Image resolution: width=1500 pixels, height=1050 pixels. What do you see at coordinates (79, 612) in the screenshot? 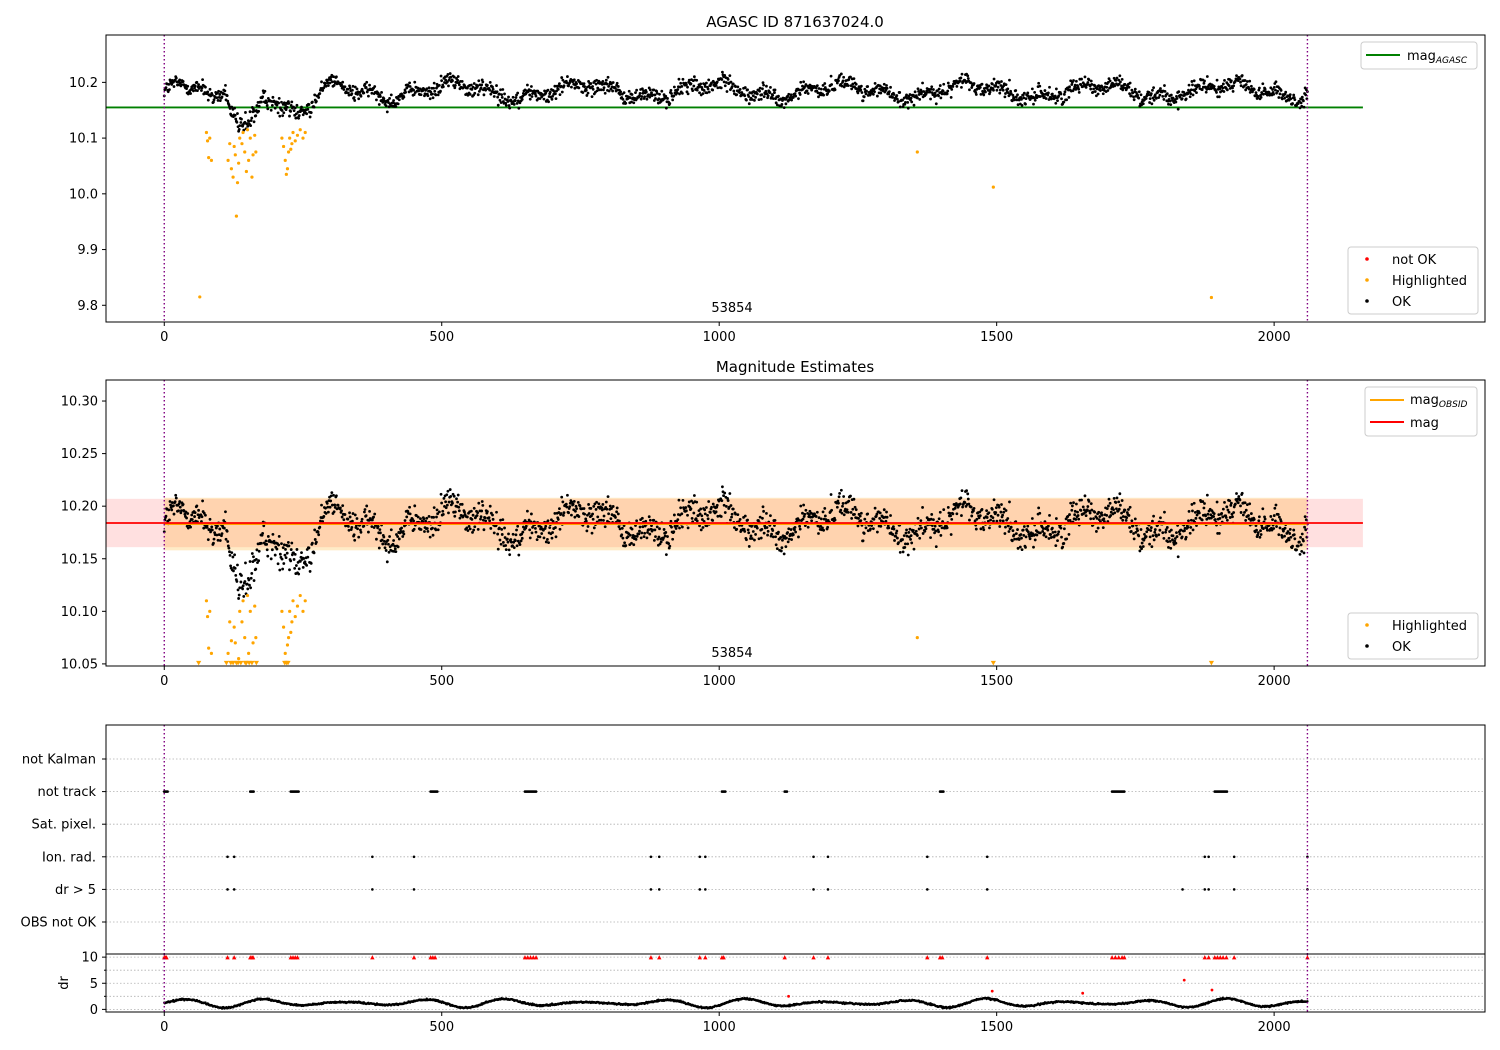
I see `magnitude-ytick-label: 10.10` at bounding box center [79, 612].